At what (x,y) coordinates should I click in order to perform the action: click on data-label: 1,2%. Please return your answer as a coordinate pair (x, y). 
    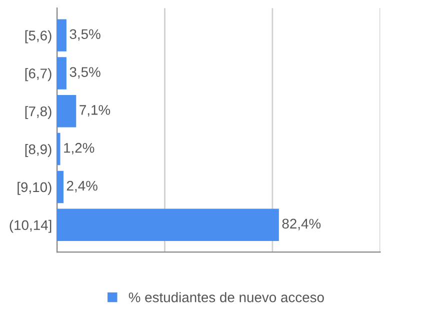
    Looking at the image, I should click on (79, 148).